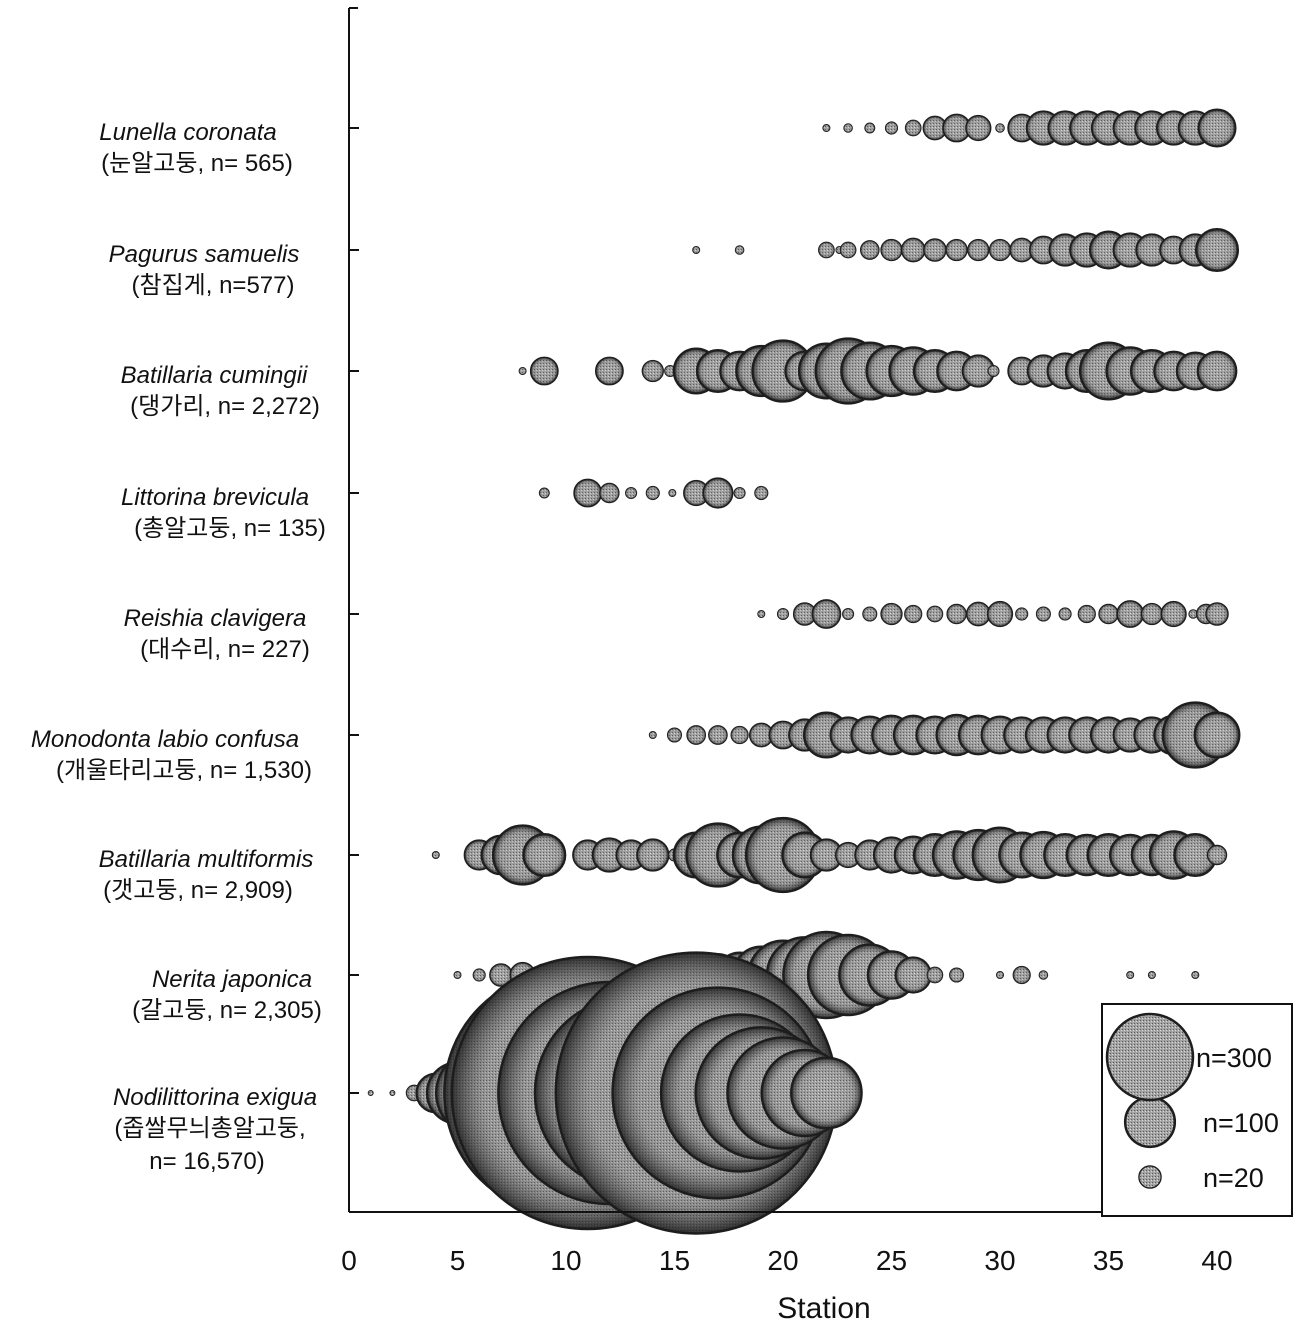  What do you see at coordinates (761, 614) in the screenshot?
I see `bubble-4-0-shading` at bounding box center [761, 614].